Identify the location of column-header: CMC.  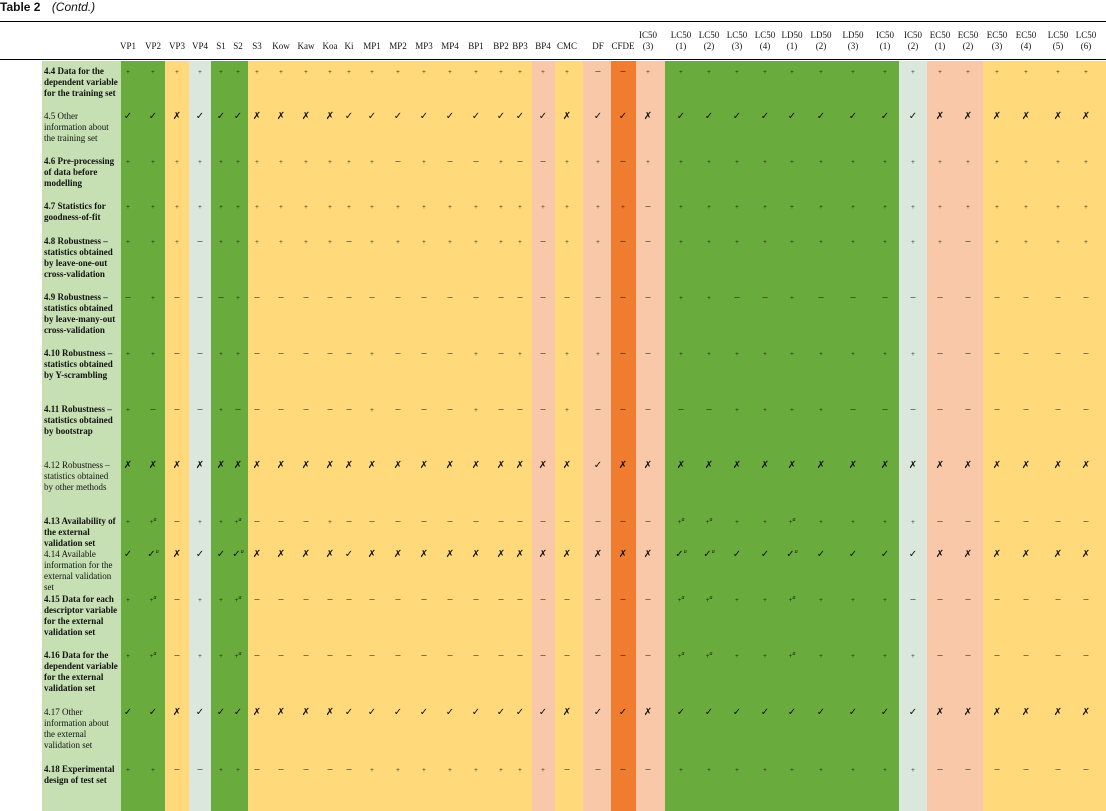
(566, 46).